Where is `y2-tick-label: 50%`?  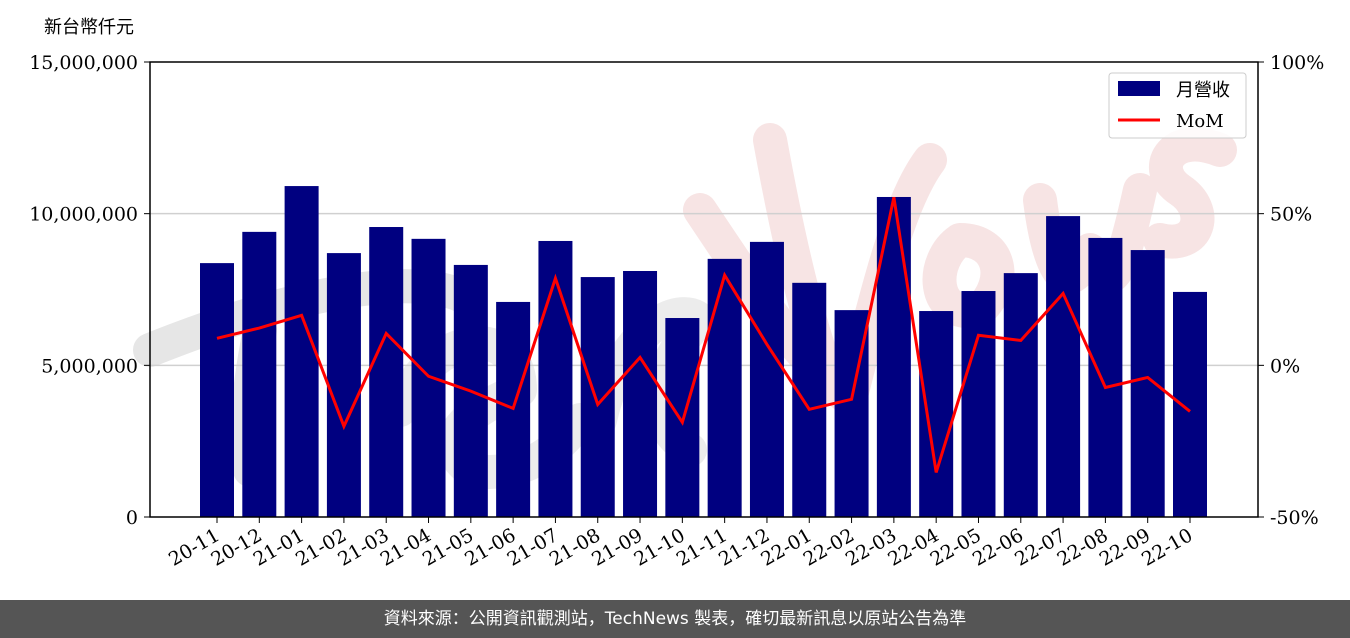 y2-tick-label: 50% is located at coordinates (1291, 215).